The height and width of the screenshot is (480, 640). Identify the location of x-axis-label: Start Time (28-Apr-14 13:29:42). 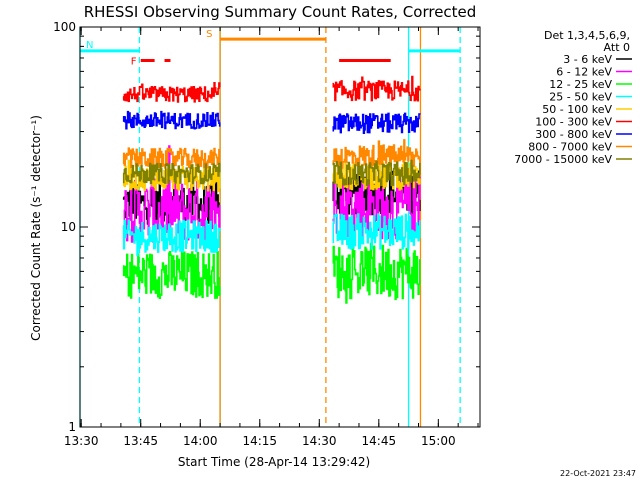
(274, 462).